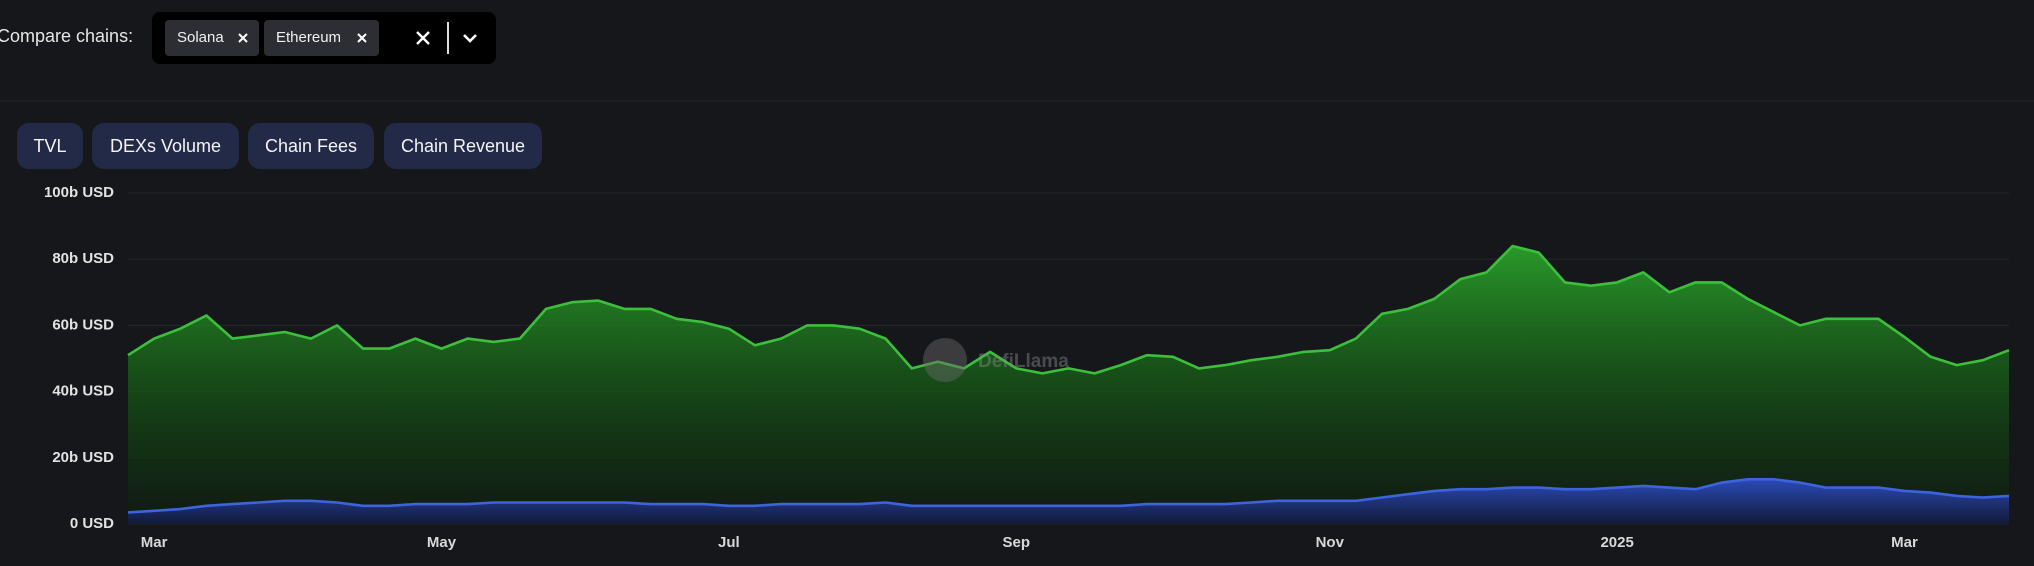 Image resolution: width=2034 pixels, height=566 pixels. I want to click on series-line, so click(1068, 496).